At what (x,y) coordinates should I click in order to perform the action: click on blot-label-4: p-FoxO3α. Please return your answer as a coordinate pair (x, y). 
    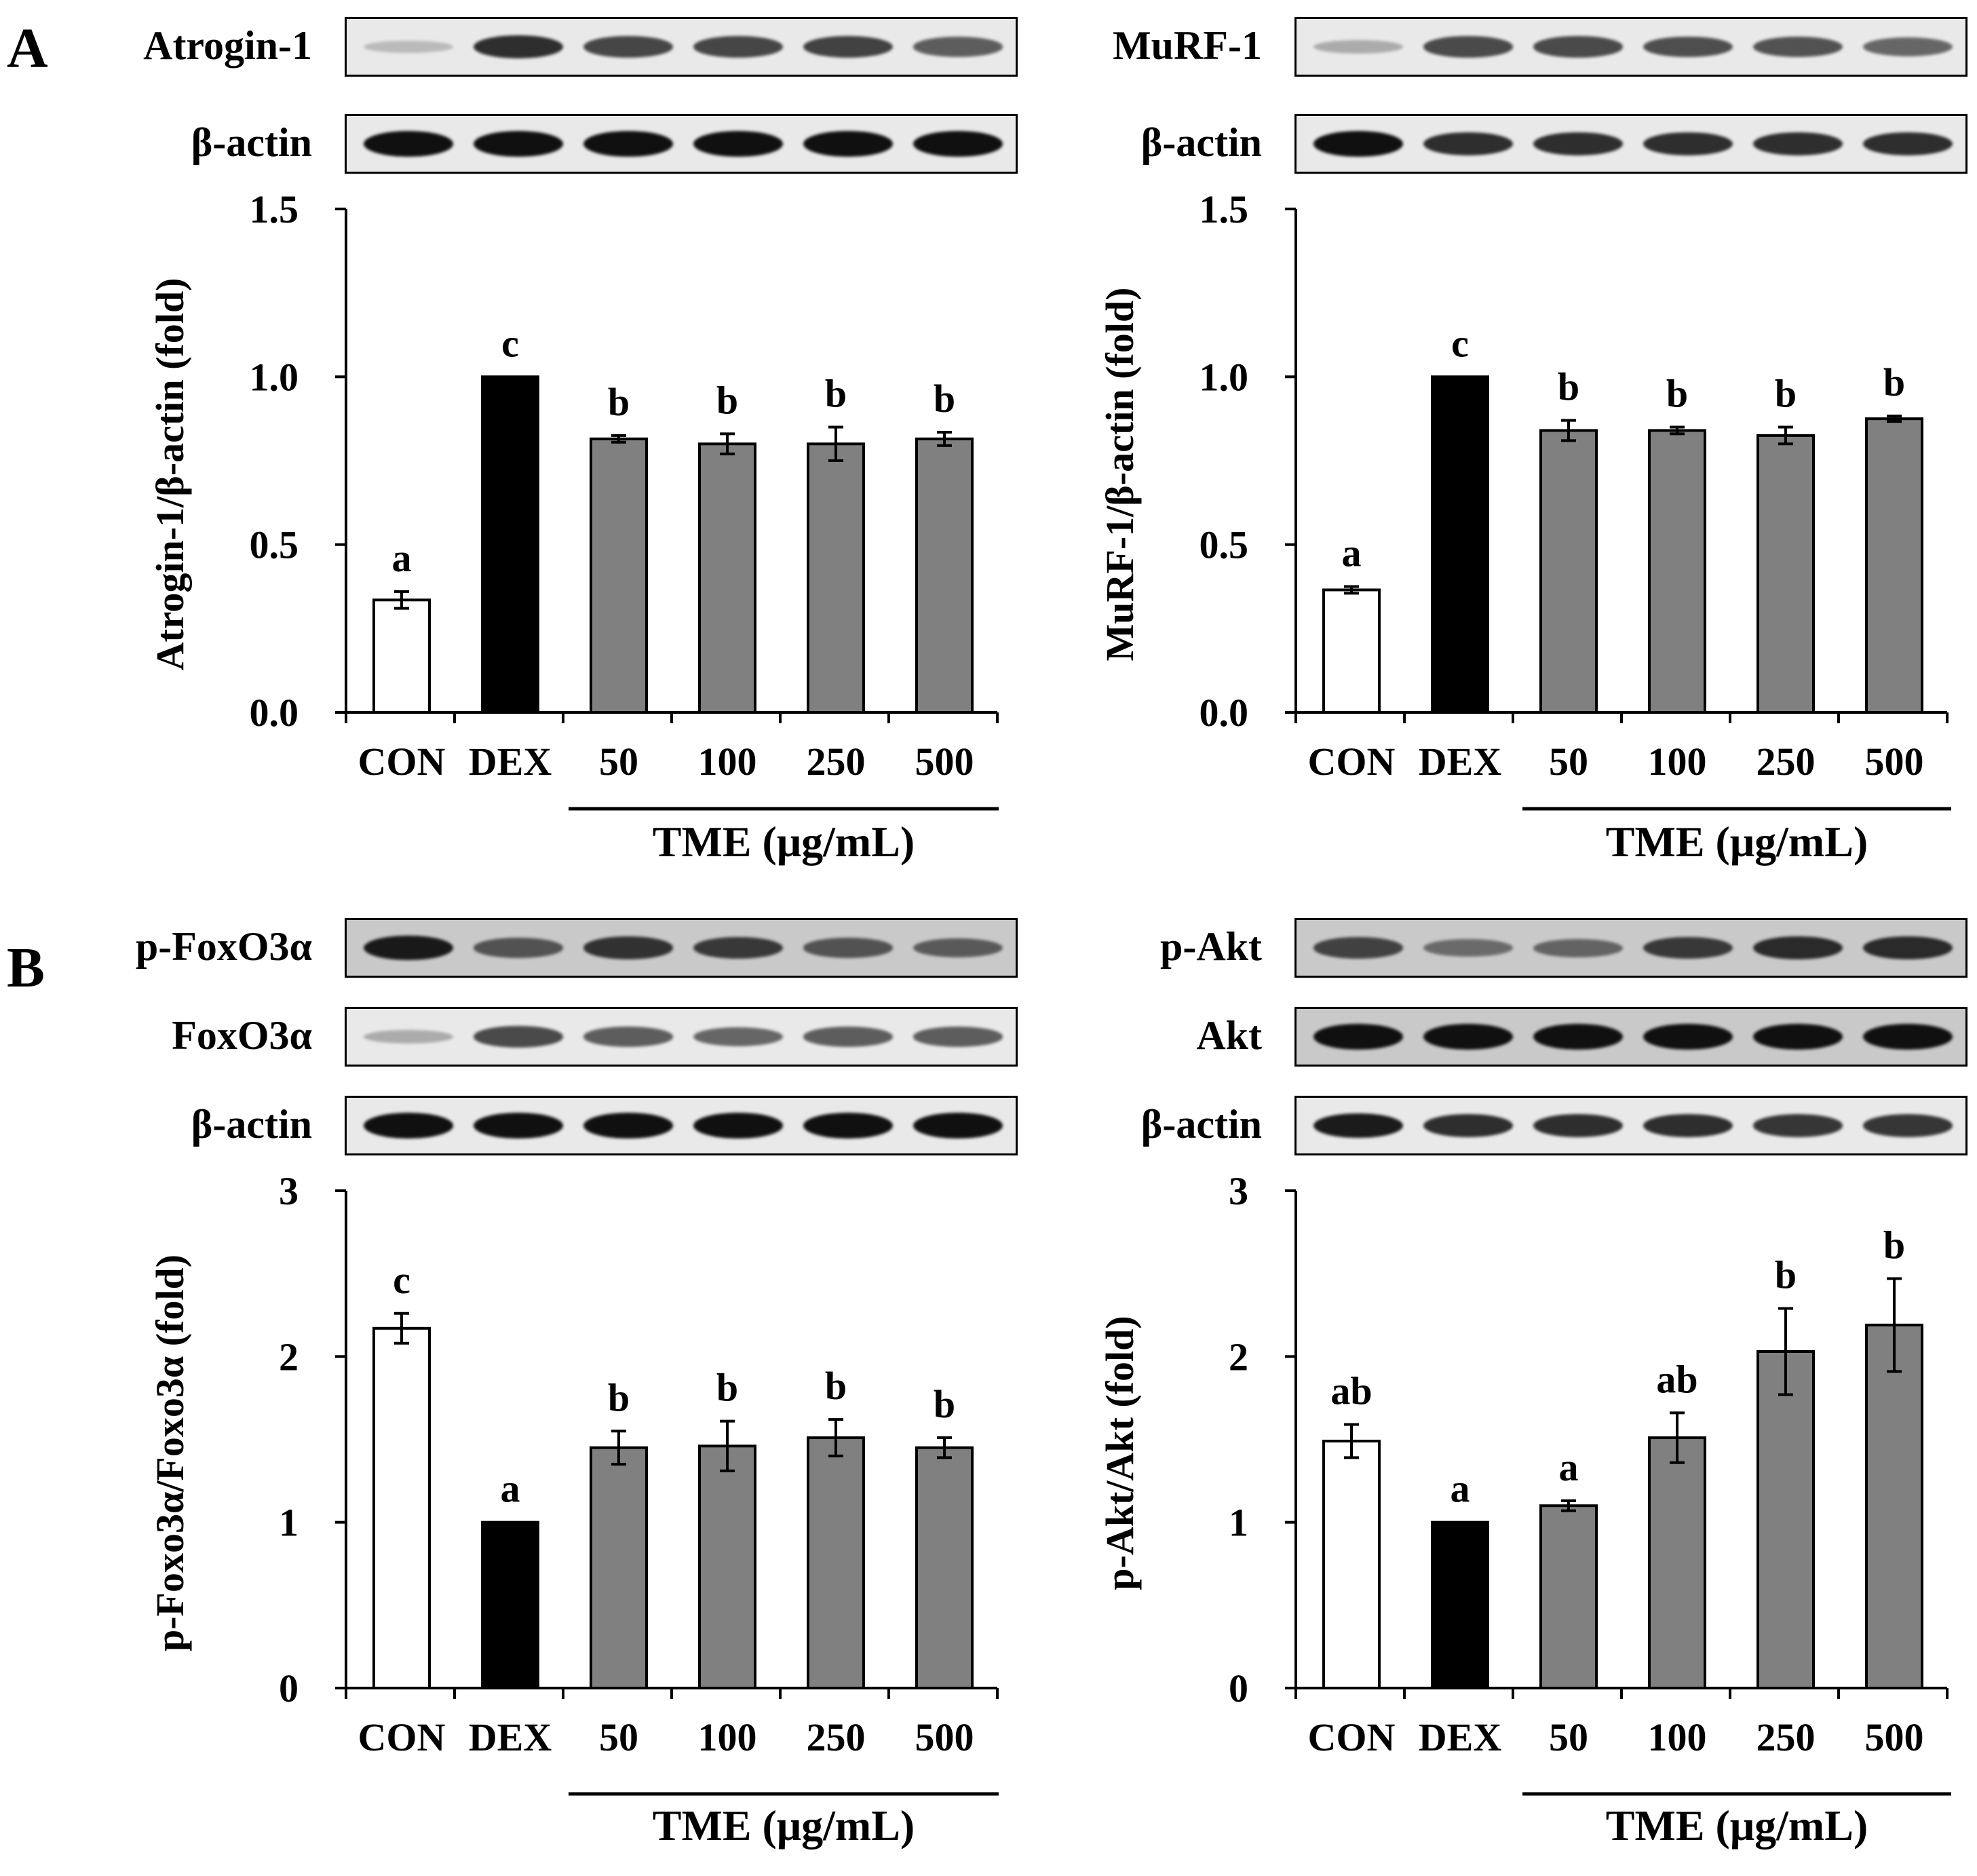
    Looking at the image, I should click on (224, 946).